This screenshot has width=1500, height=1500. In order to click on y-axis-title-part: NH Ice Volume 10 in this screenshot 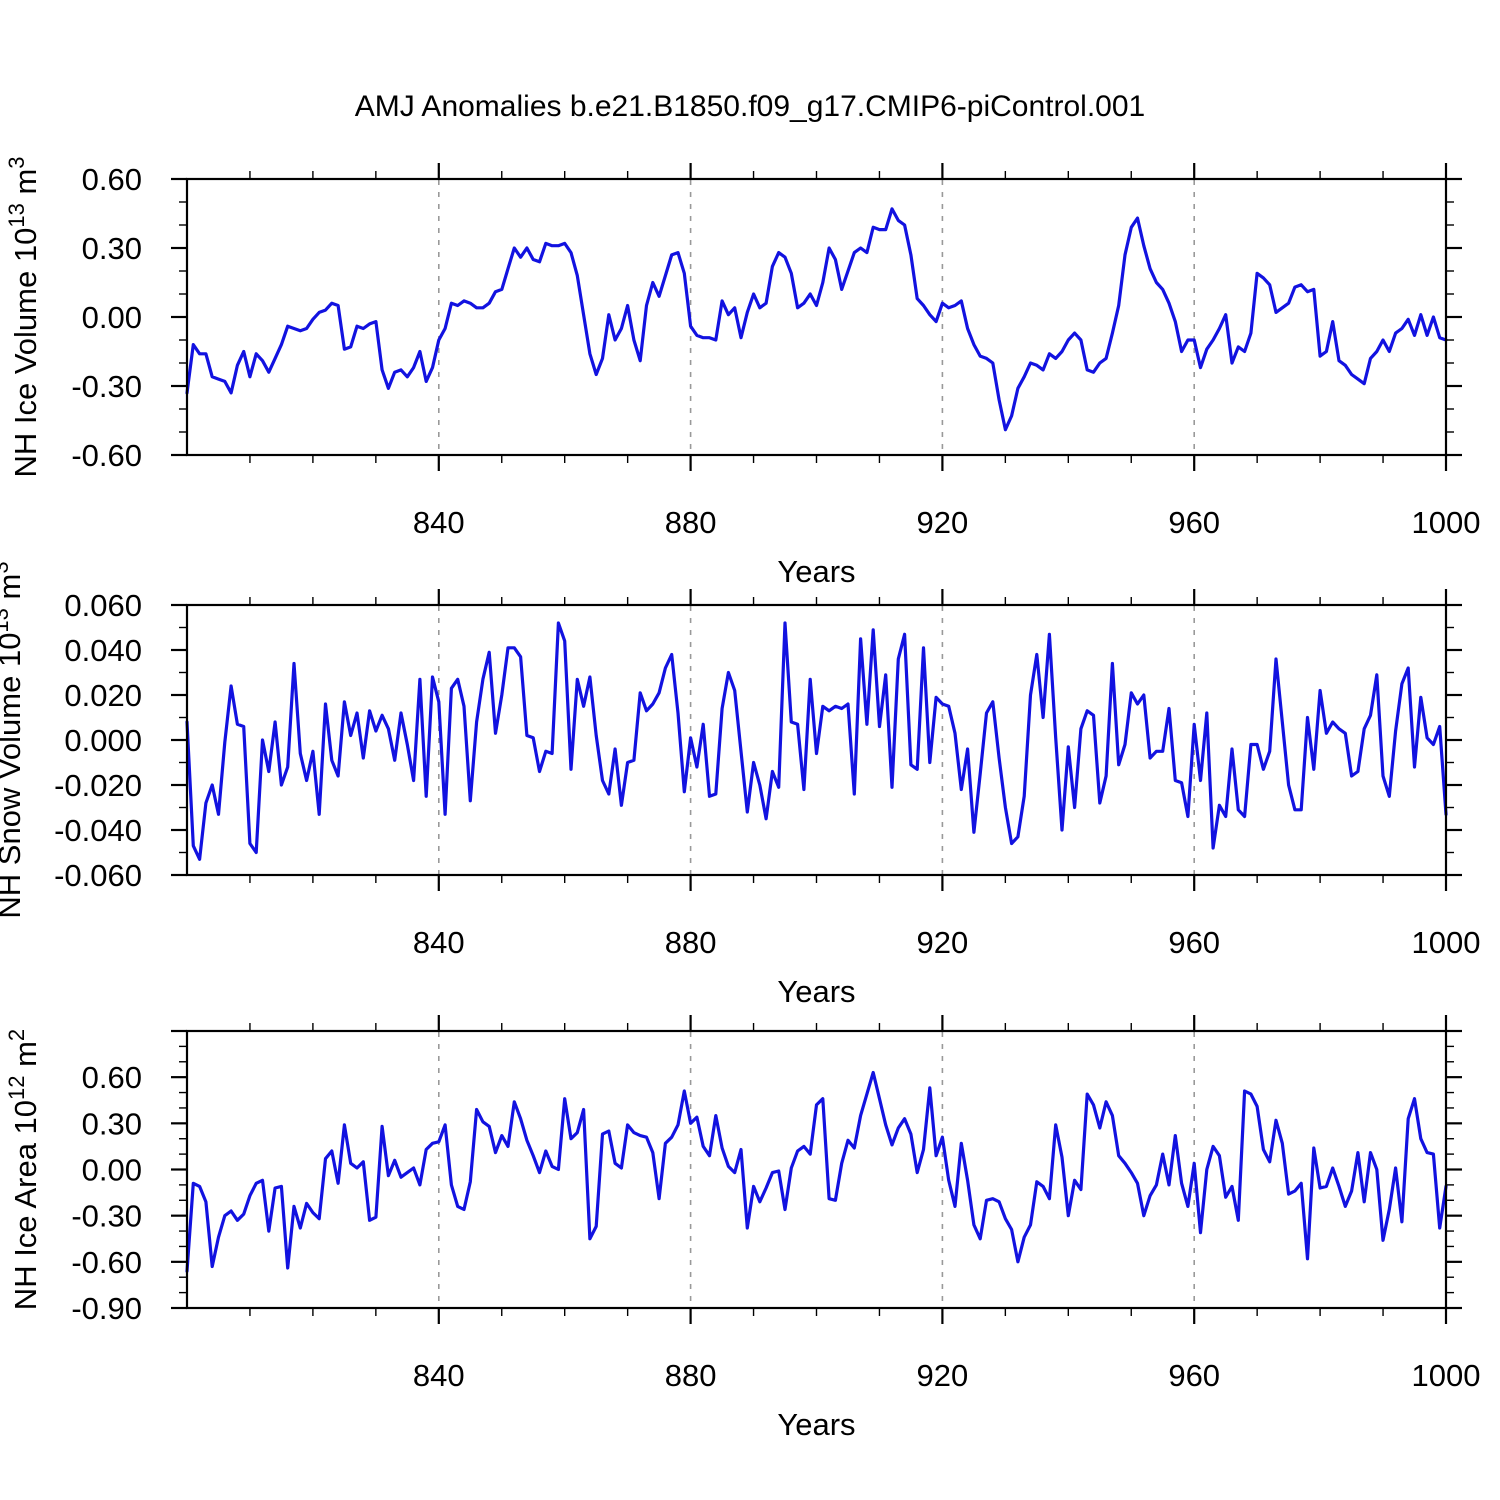, I will do `click(25, 353)`.